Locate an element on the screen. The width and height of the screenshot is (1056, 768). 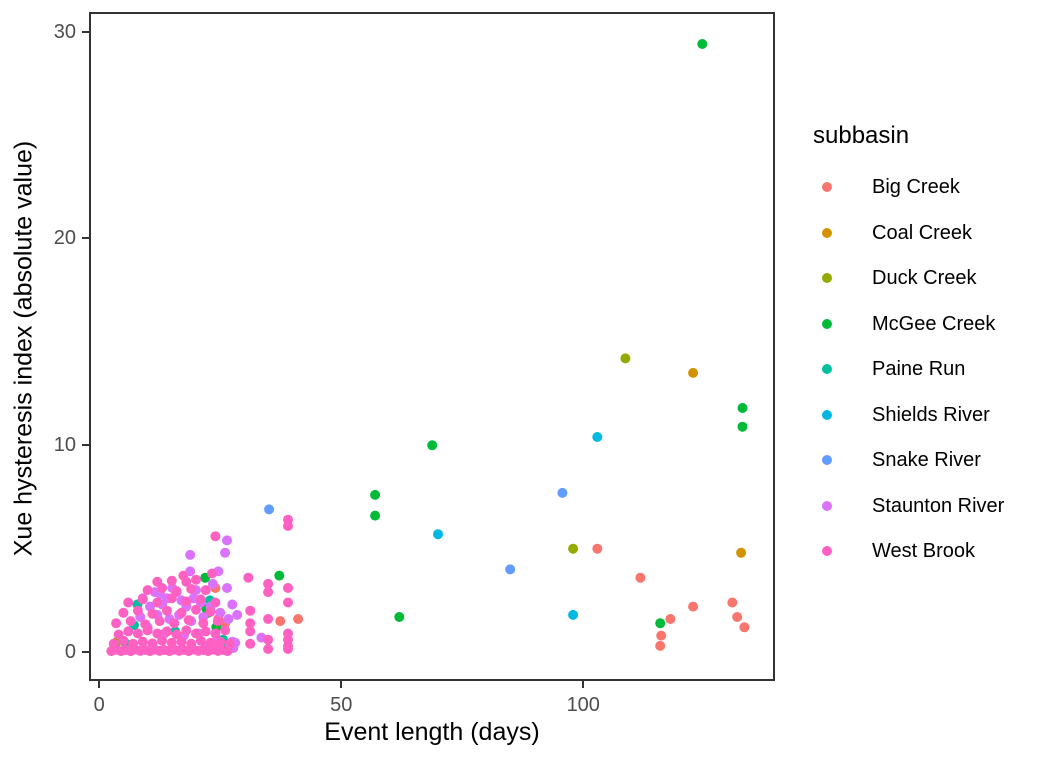
y-axis-title: Xue hysteresis index (absolute value) is located at coordinates (23, 348).